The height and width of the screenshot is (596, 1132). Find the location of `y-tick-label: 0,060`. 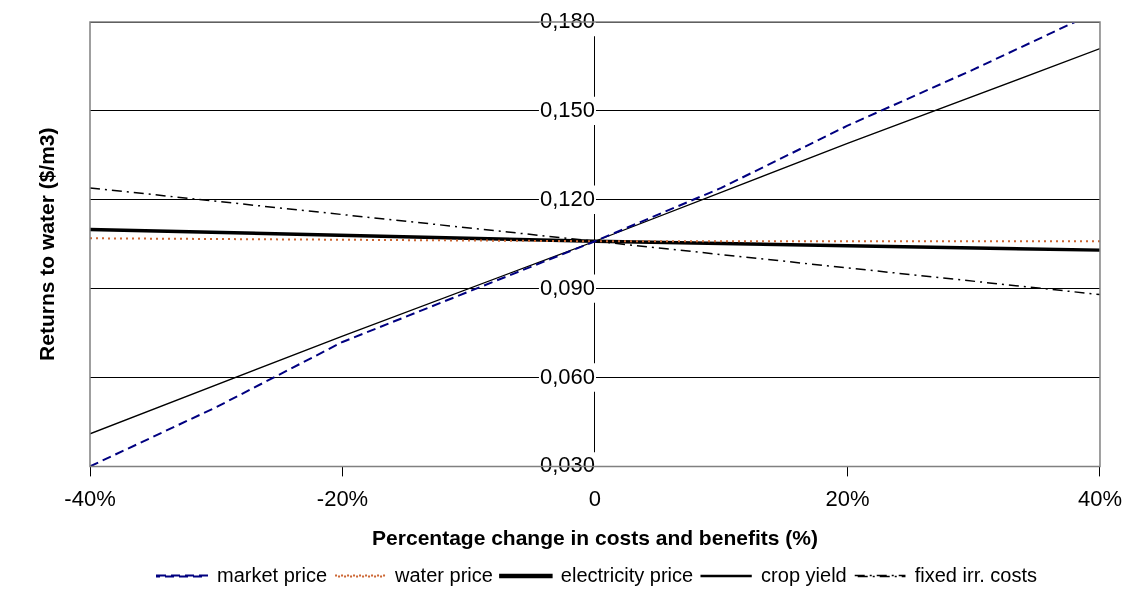

y-tick-label: 0,060 is located at coordinates (567, 376).